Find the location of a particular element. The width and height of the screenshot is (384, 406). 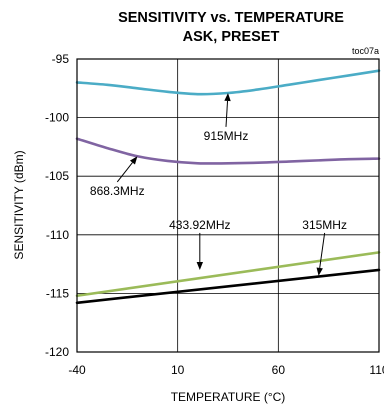

x-tick-label: 60 is located at coordinates (279, 370).